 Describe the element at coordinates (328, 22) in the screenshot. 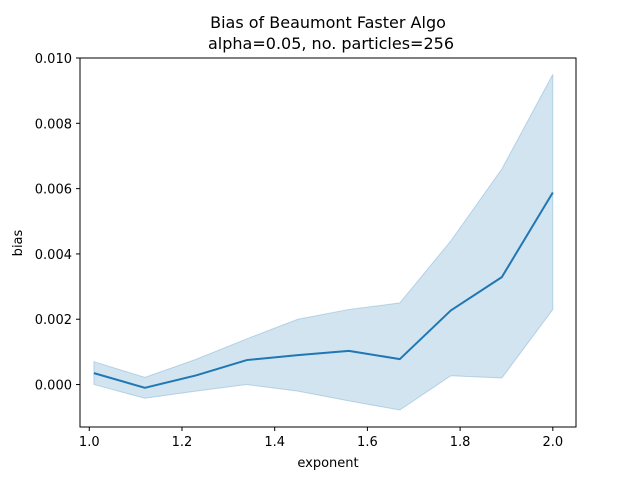

I see `chart-title-line1: Bias of Beaumont Faster Algo` at that location.